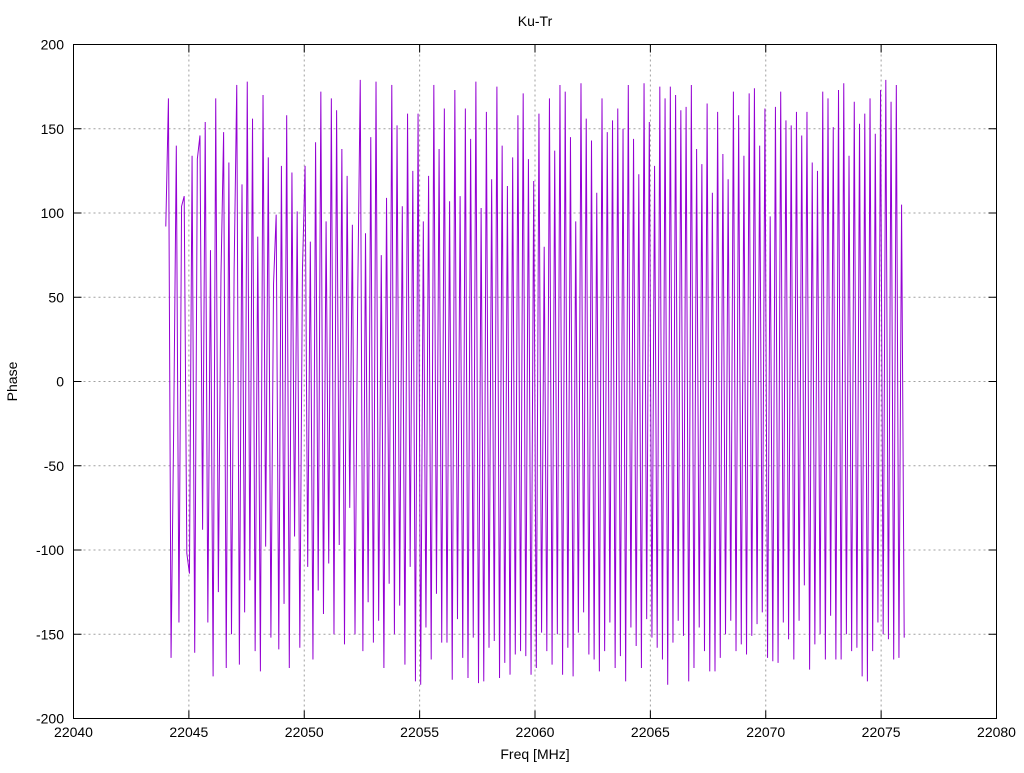 The height and width of the screenshot is (773, 1024). Describe the element at coordinates (73, 732) in the screenshot. I see `x-tick-label: 22040` at that location.